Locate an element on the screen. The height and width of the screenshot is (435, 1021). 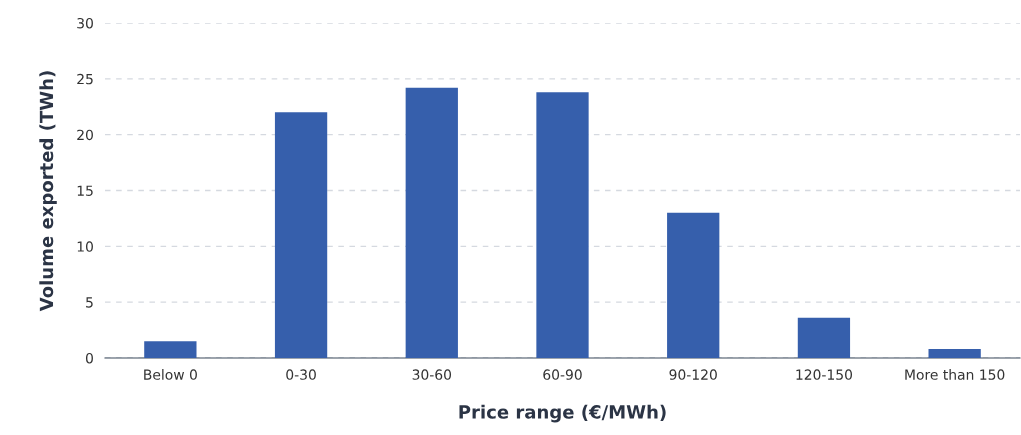
x-tick-label: 120-150 is located at coordinates (824, 374).